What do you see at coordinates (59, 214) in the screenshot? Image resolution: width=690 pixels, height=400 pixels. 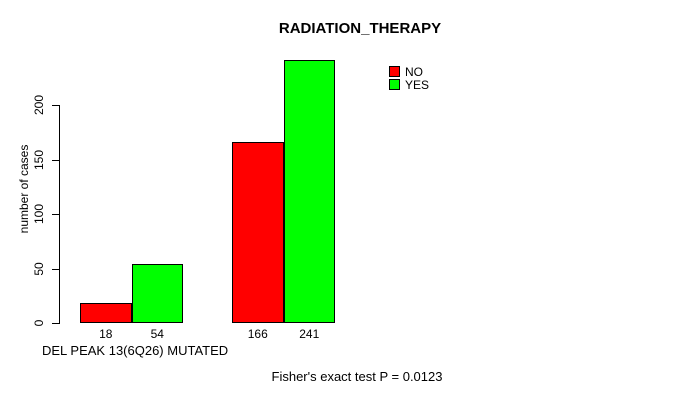 I see `y-axis-line` at bounding box center [59, 214].